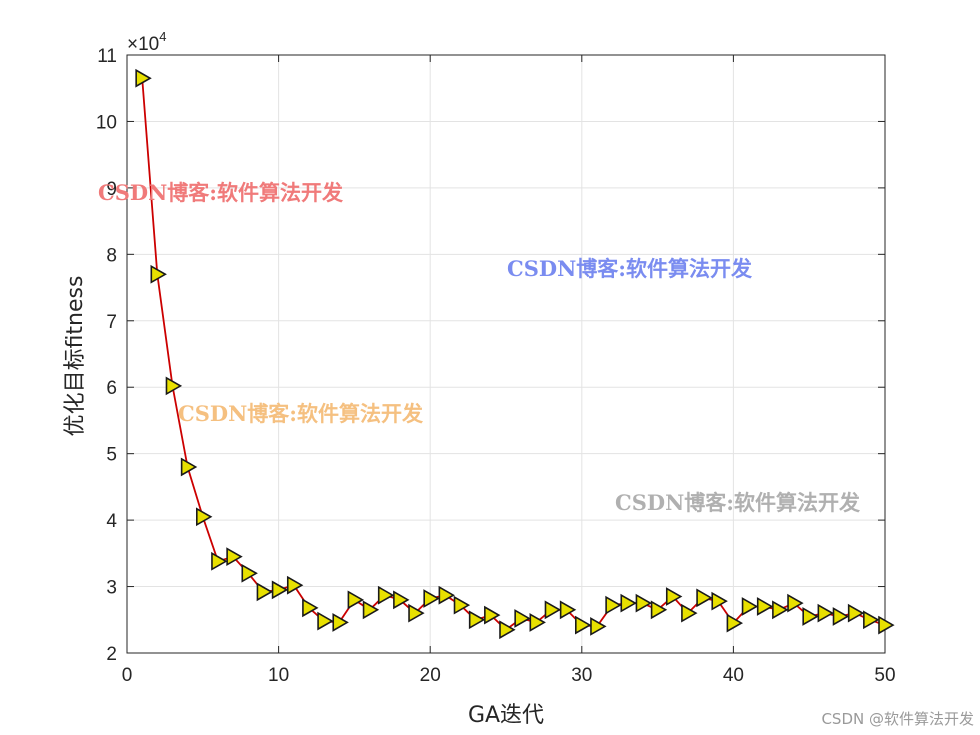 Image resolution: width=980 pixels, height=735 pixels. I want to click on x-tick-label: 0, so click(127, 675).